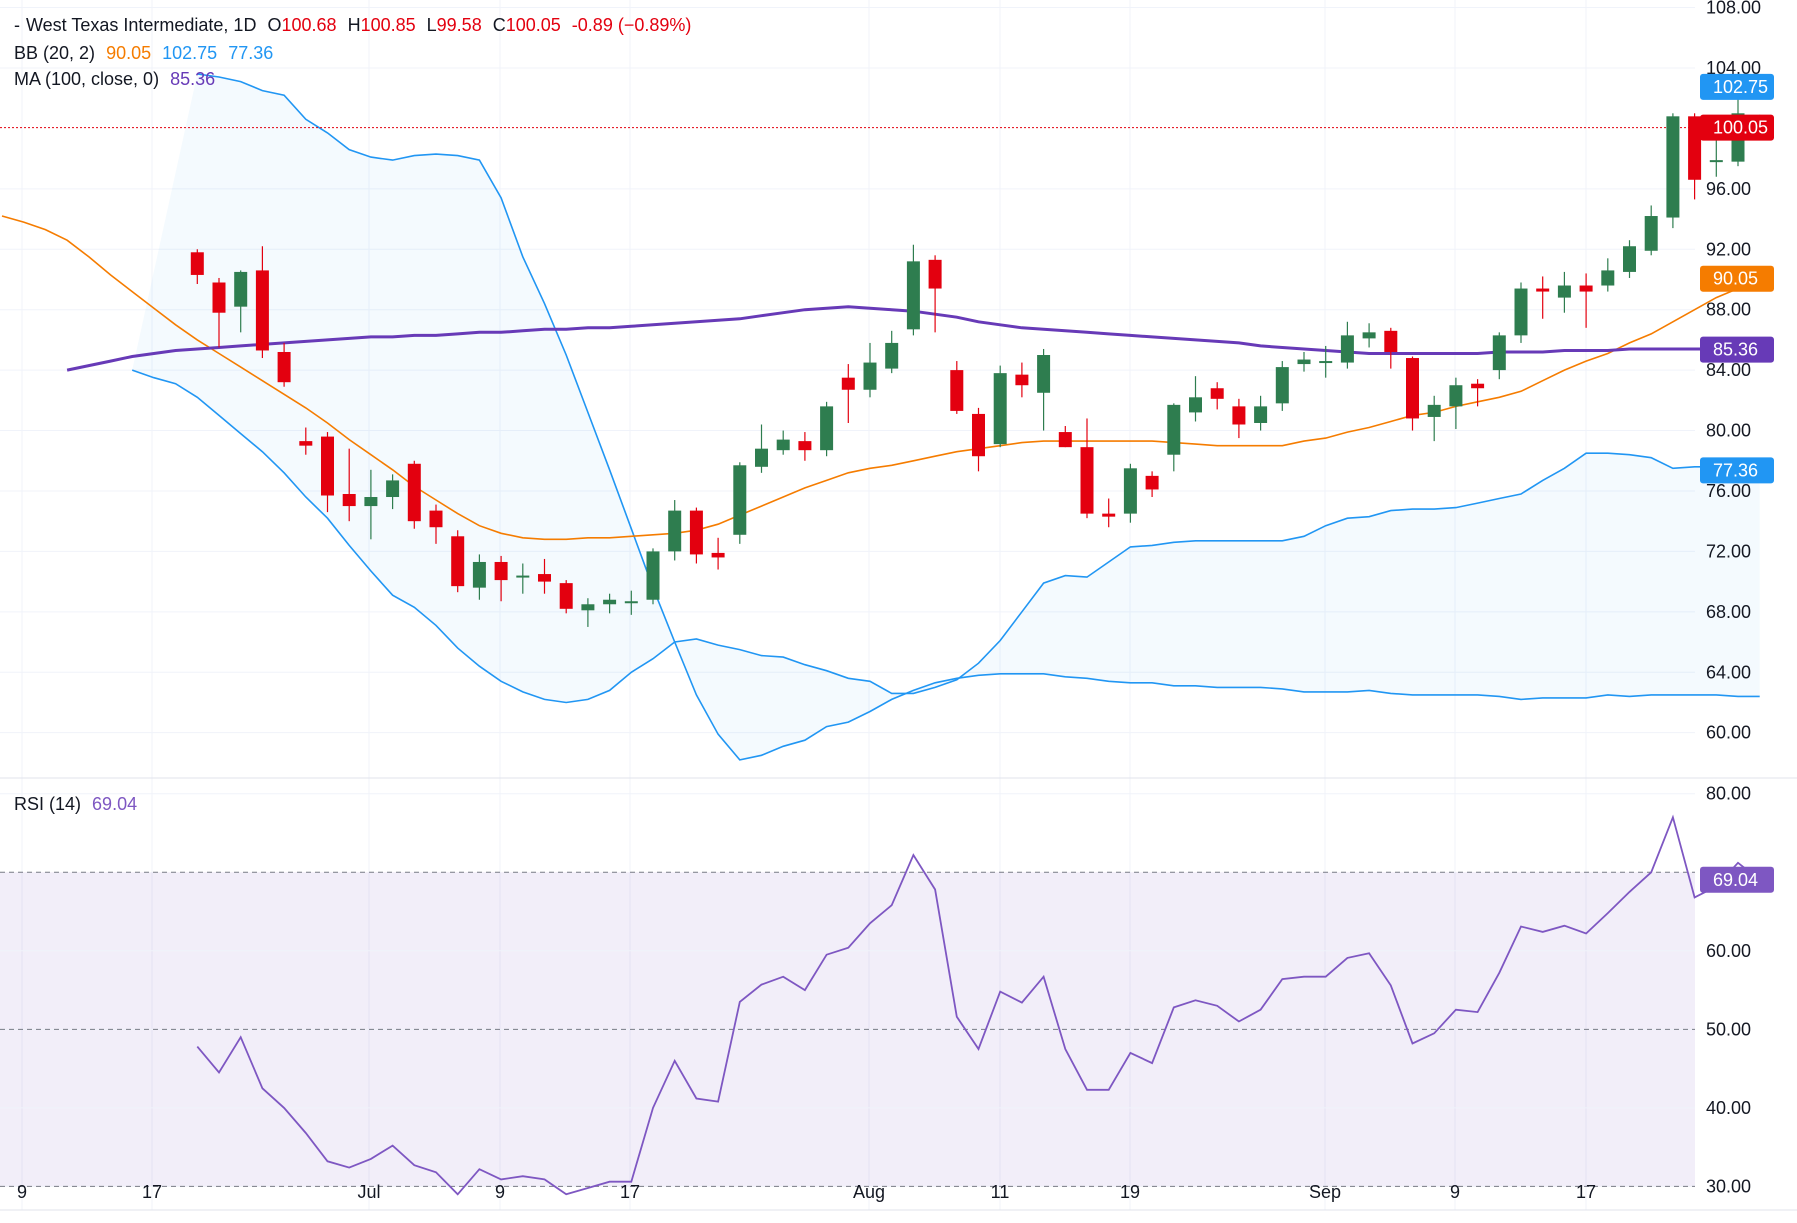 This screenshot has width=1797, height=1223. Describe the element at coordinates (87, 79) in the screenshot. I see `ma-label: MA (100, close, 0)` at that location.